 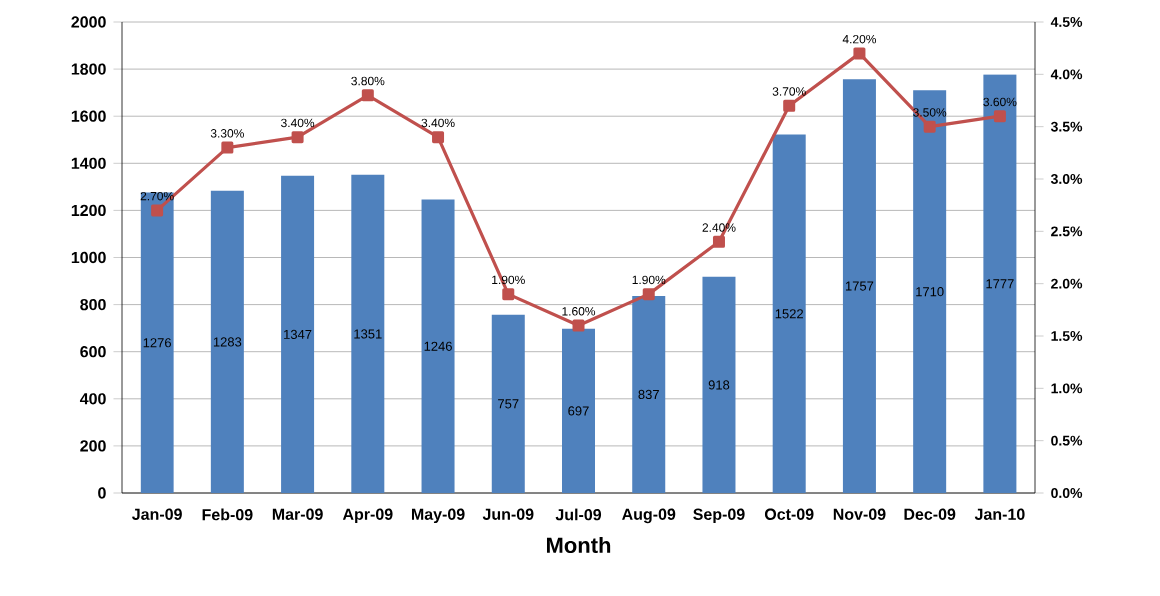 I want to click on data-label: 4.20%, so click(x=859, y=39).